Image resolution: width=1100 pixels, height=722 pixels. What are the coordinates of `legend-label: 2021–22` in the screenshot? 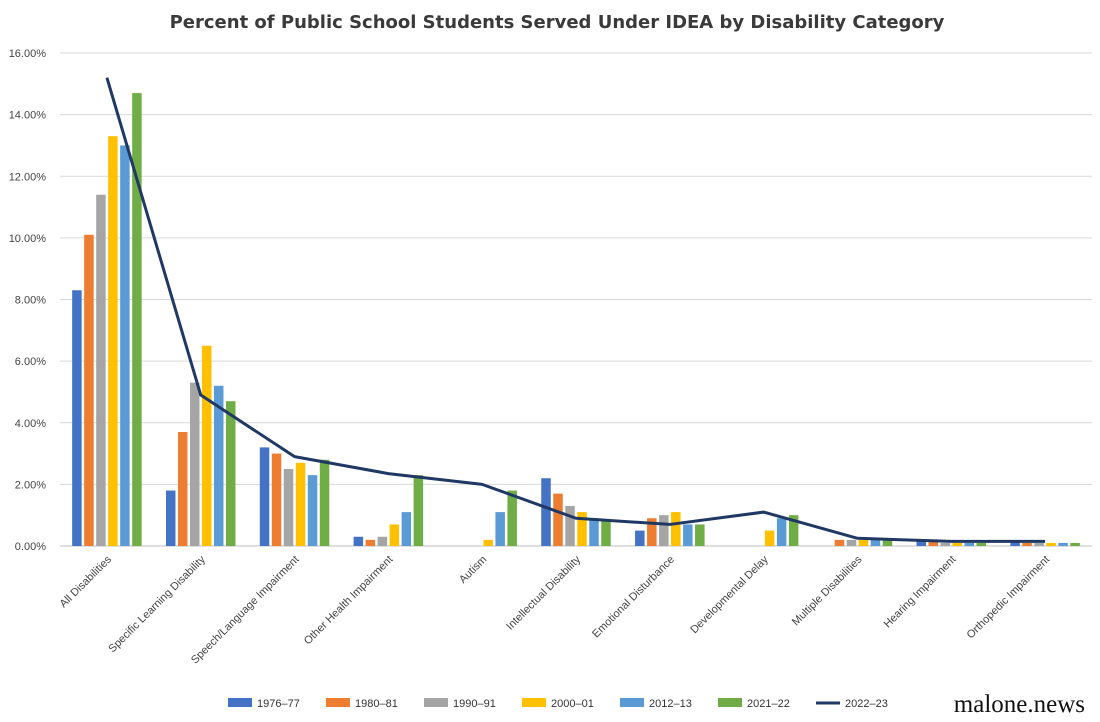 It's located at (768, 704).